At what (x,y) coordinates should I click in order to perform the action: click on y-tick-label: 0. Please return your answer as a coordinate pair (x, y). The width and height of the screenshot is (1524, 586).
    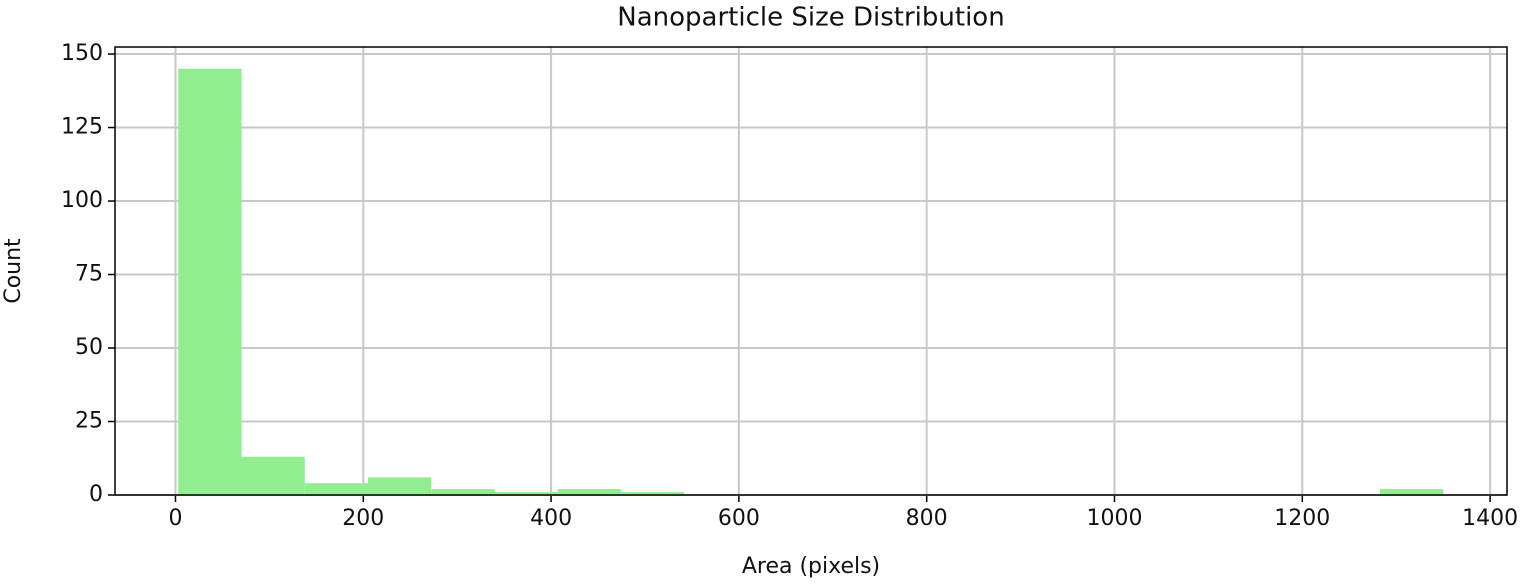
    Looking at the image, I should click on (96, 494).